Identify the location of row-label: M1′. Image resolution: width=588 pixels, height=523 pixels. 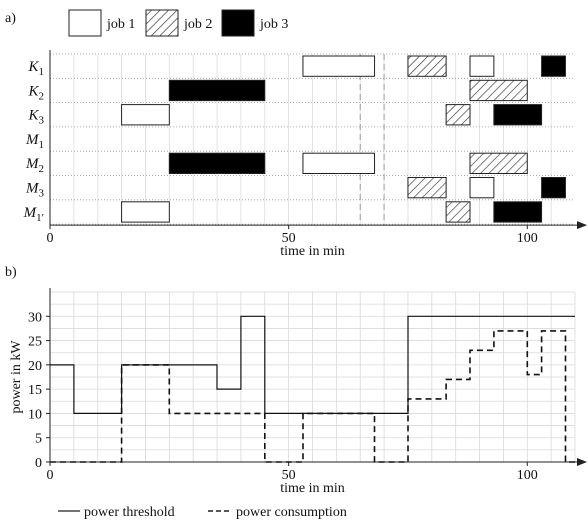
(33, 214).